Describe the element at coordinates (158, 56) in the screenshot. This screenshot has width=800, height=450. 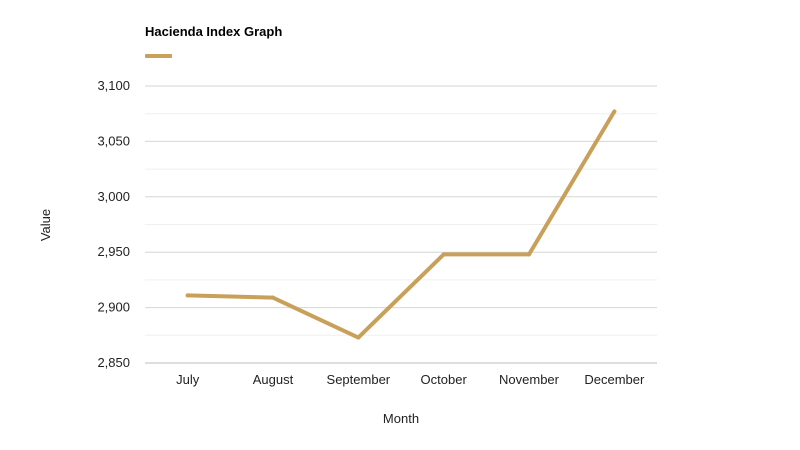
I see `legend-swatch` at that location.